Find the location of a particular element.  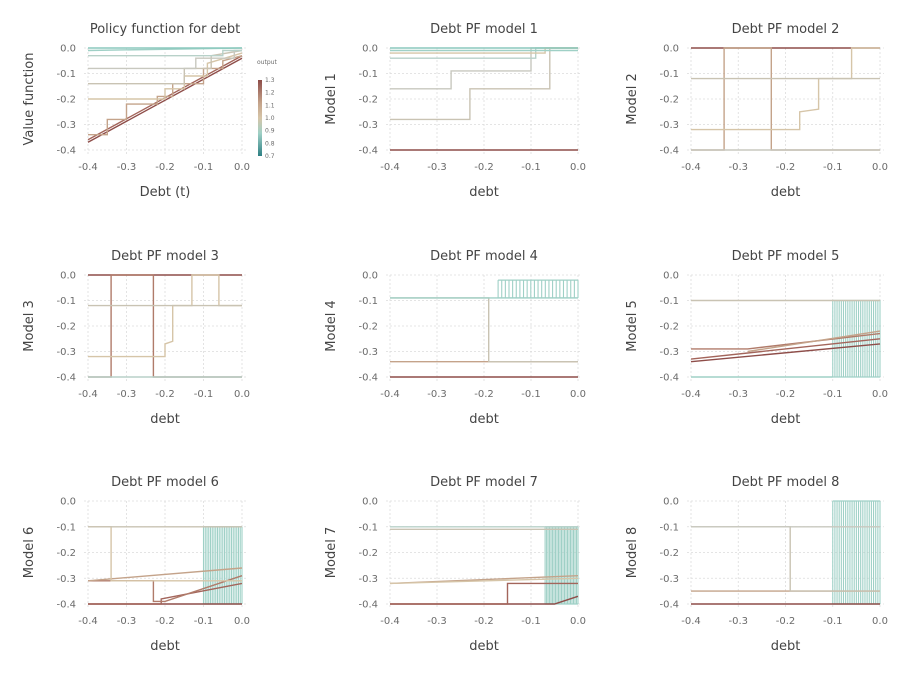

chart-title: Policy function for debt is located at coordinates (165, 29).